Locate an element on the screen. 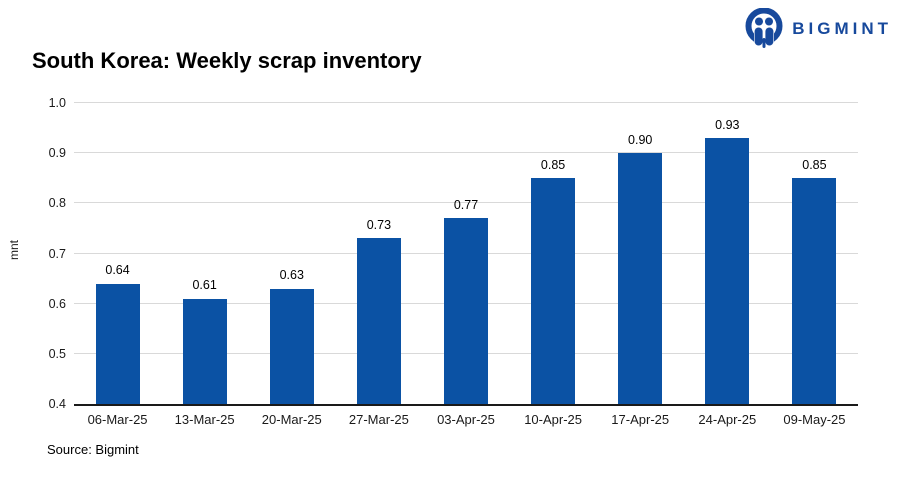 The width and height of the screenshot is (908, 477). bar-value-label: 0.77 is located at coordinates (466, 204).